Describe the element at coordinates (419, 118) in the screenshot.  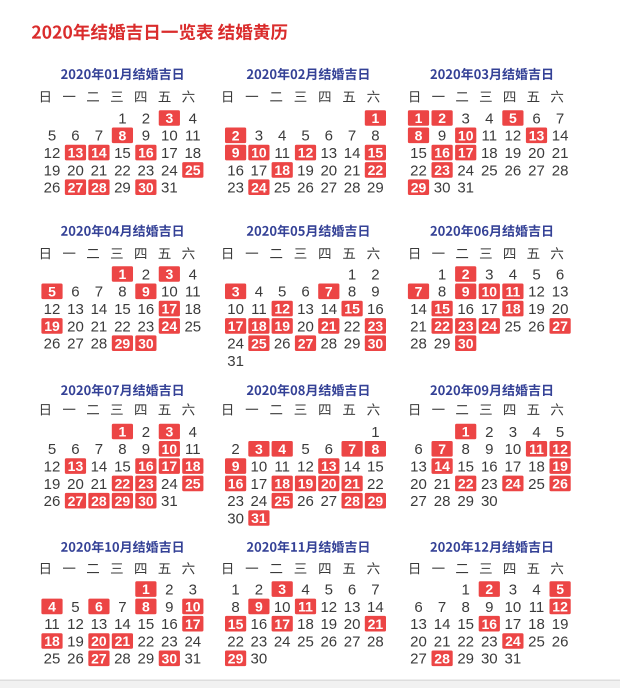
I see `svg-text: 1` at that location.